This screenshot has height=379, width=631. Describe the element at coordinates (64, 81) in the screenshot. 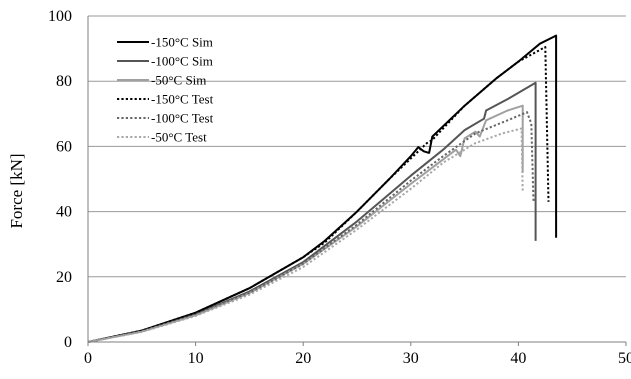

I see `y-tick-label: 80` at that location.